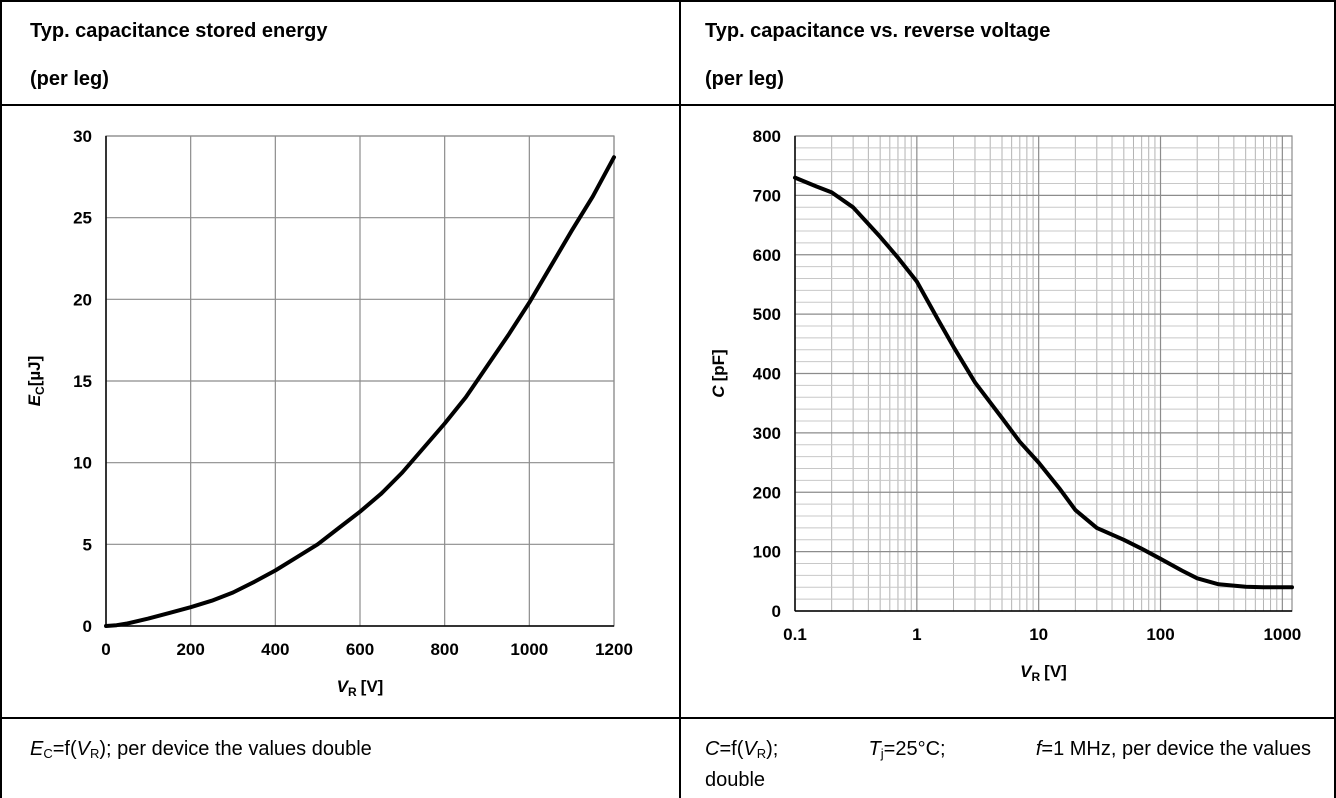 This screenshot has width=1336, height=798. Describe the element at coordinates (735, 780) in the screenshot. I see `caption-line2: double` at that location.